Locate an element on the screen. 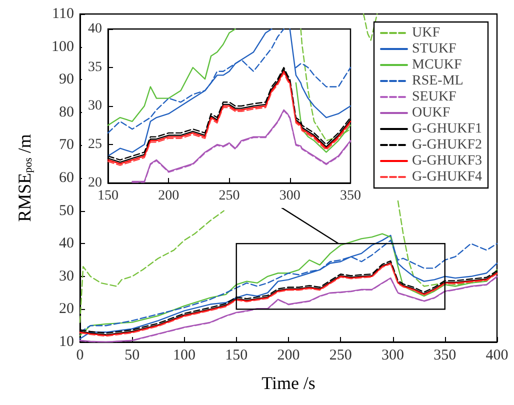 The width and height of the screenshot is (514, 405). legend-label: MCUKF is located at coordinates (437, 65).